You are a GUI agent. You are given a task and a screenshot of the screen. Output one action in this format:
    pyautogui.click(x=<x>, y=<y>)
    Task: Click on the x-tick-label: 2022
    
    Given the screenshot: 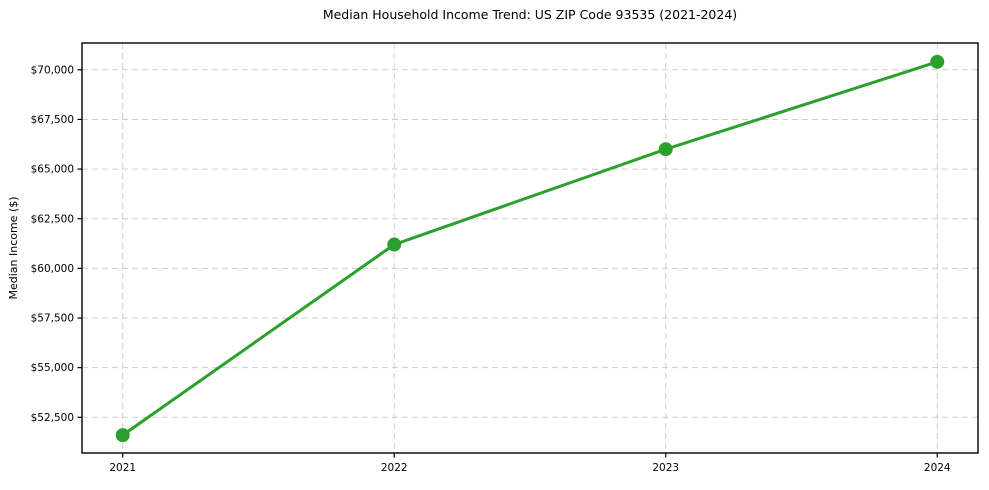 What is the action you would take?
    pyautogui.click(x=394, y=468)
    